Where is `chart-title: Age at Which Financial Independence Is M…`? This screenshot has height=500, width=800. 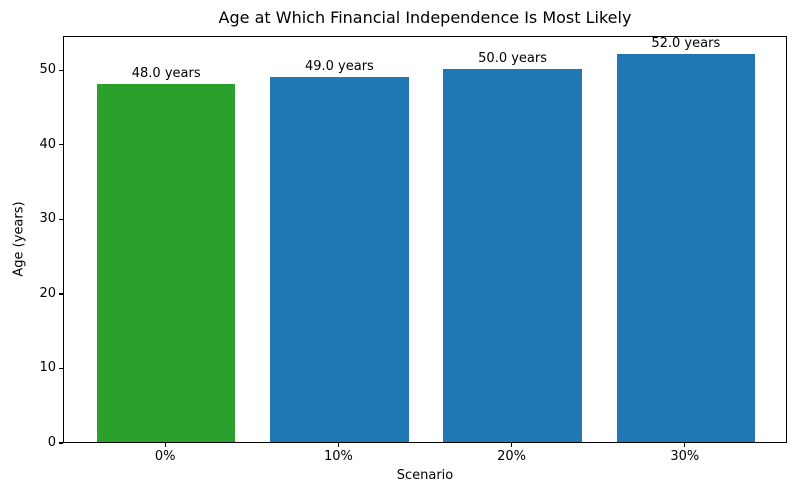 chart-title: Age at Which Financial Independence Is M… is located at coordinates (425, 17).